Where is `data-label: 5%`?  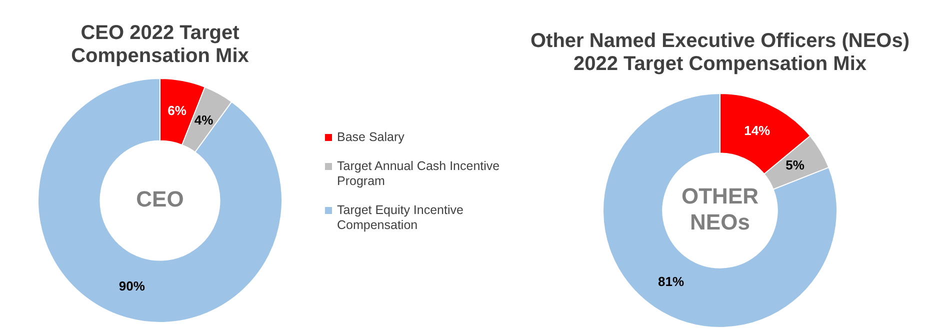
data-label: 5% is located at coordinates (795, 165).